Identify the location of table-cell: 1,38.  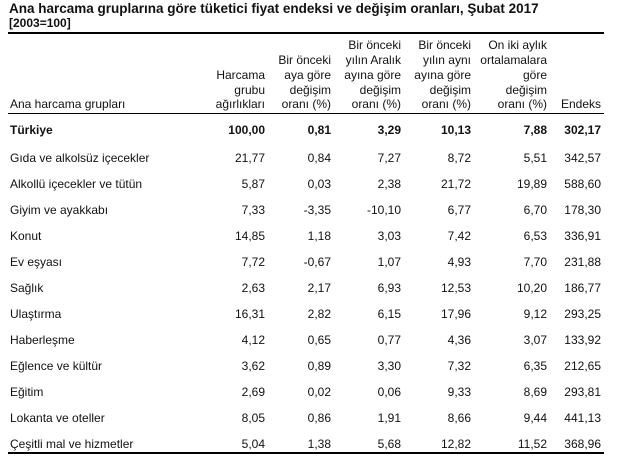
(319, 444).